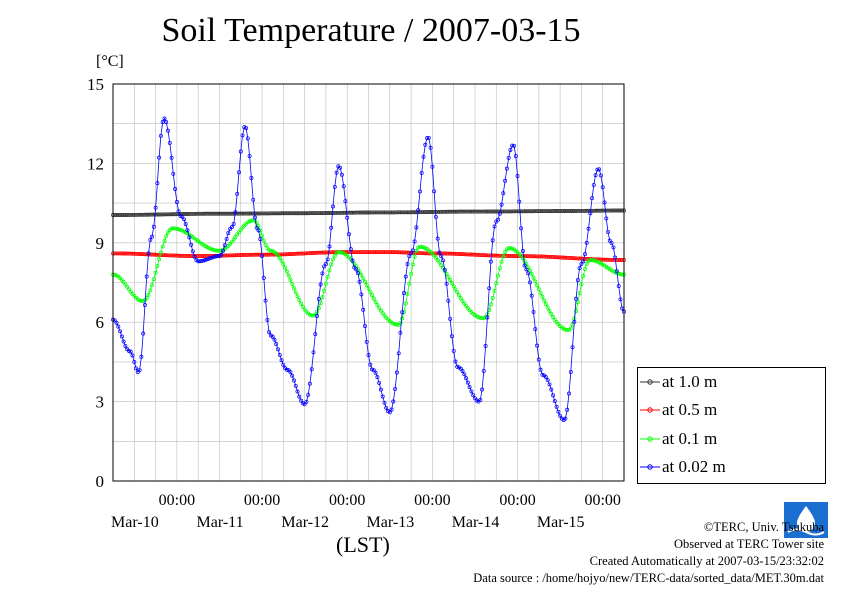  I want to click on terc-logo-icon, so click(806, 520).